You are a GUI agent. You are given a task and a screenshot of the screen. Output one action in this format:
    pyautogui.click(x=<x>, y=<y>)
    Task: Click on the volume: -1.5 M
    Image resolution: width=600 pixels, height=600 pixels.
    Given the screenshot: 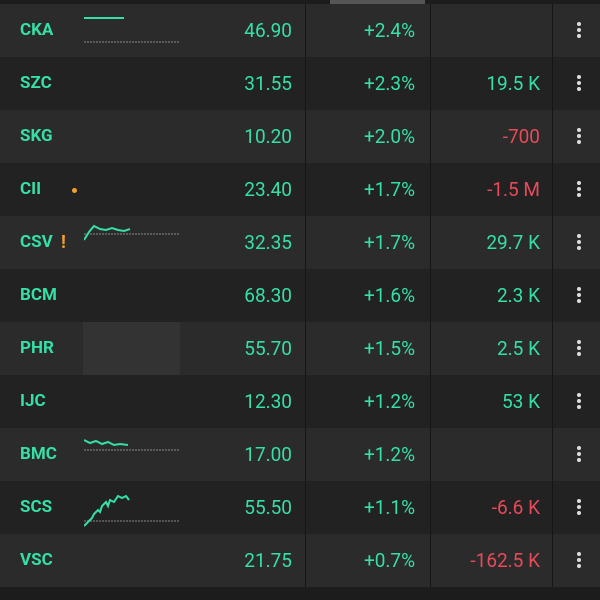 What is the action you would take?
    pyautogui.click(x=513, y=189)
    